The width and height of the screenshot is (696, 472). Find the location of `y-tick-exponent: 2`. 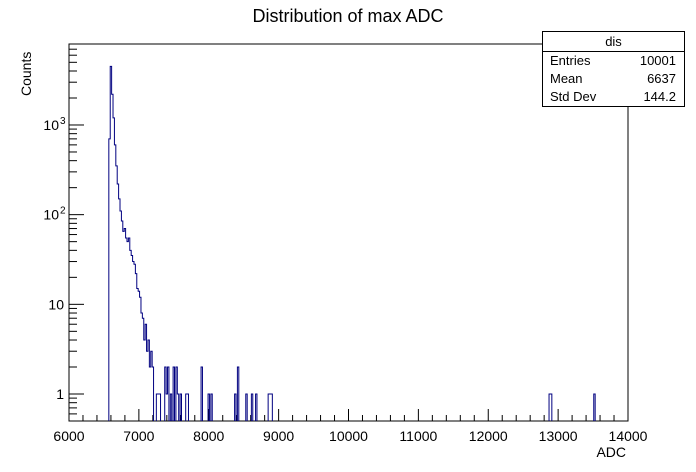

y-tick-exponent: 2 is located at coordinates (63, 211).